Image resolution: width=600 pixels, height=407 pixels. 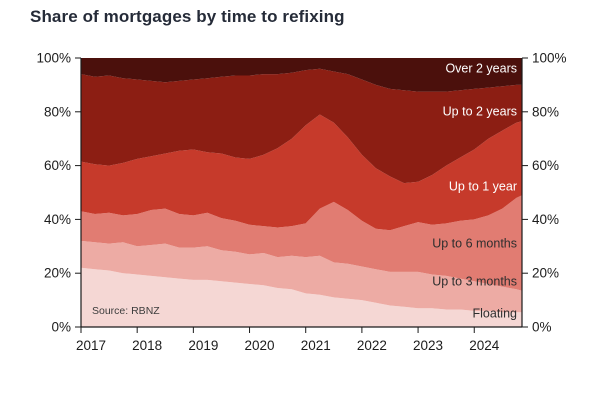 I want to click on y-tick-label-right: 20%, so click(x=545, y=273).